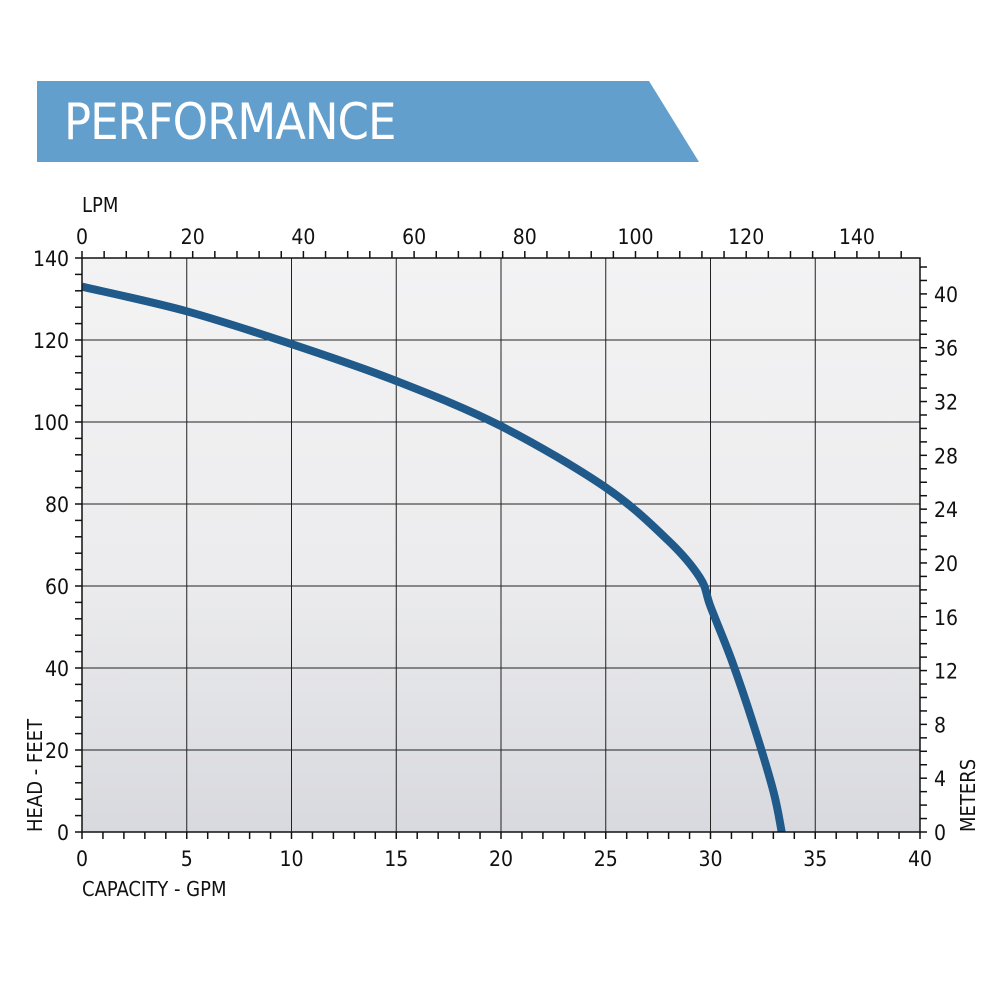 The width and height of the screenshot is (1000, 1000). Describe the element at coordinates (501, 859) in the screenshot. I see `x-tick-label: 20` at that location.